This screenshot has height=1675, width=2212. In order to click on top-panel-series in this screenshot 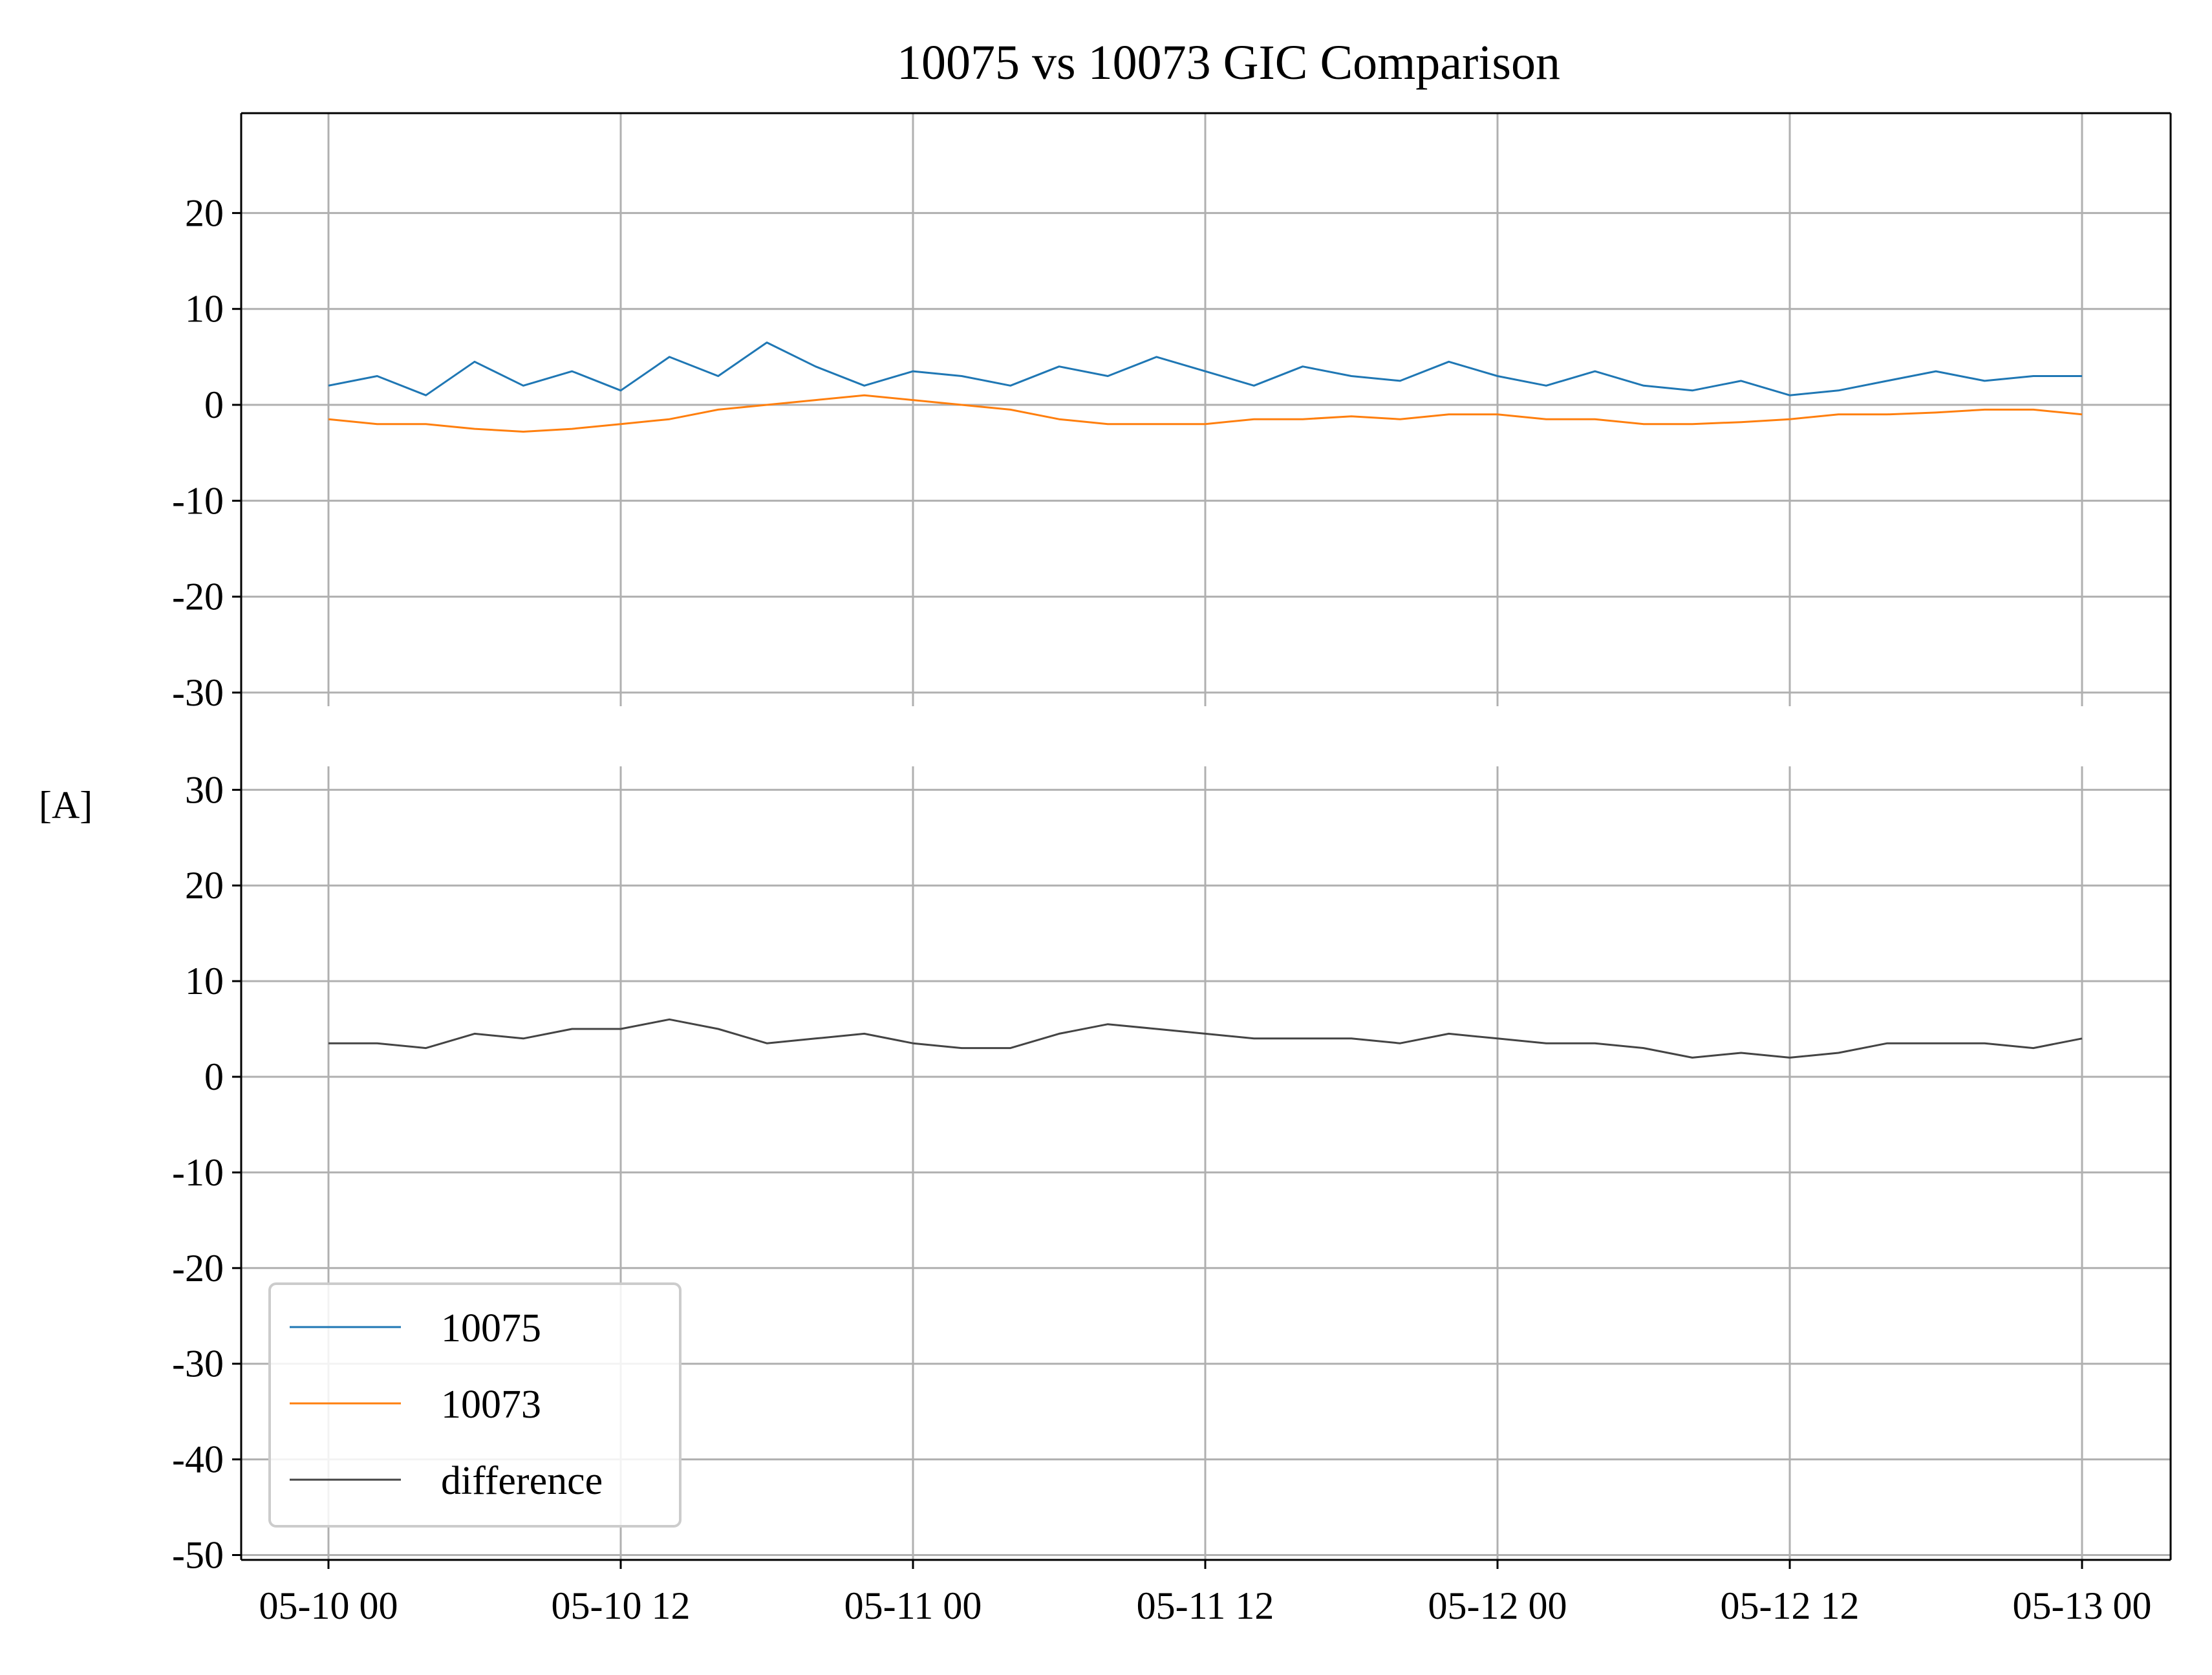, I will do `click(1205, 387)`.